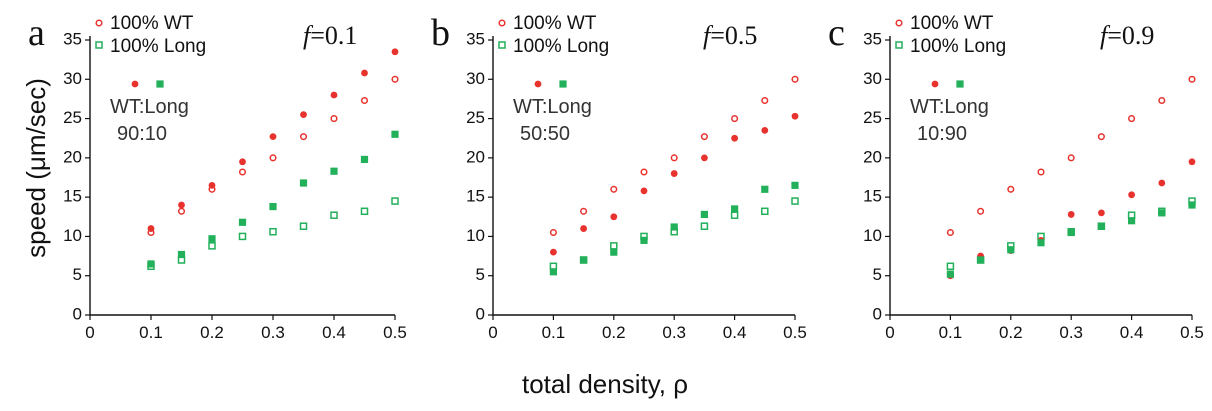 This screenshot has height=411, width=1212. I want to click on panel-letter: b, so click(440, 33).